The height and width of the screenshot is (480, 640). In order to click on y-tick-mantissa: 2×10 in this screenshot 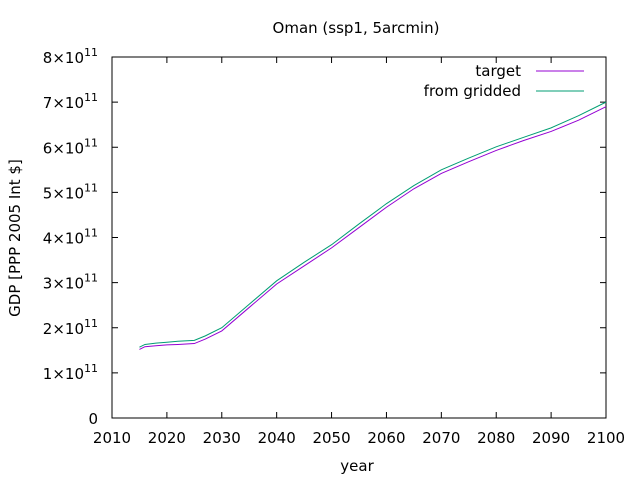, I will do `click(63, 329)`.